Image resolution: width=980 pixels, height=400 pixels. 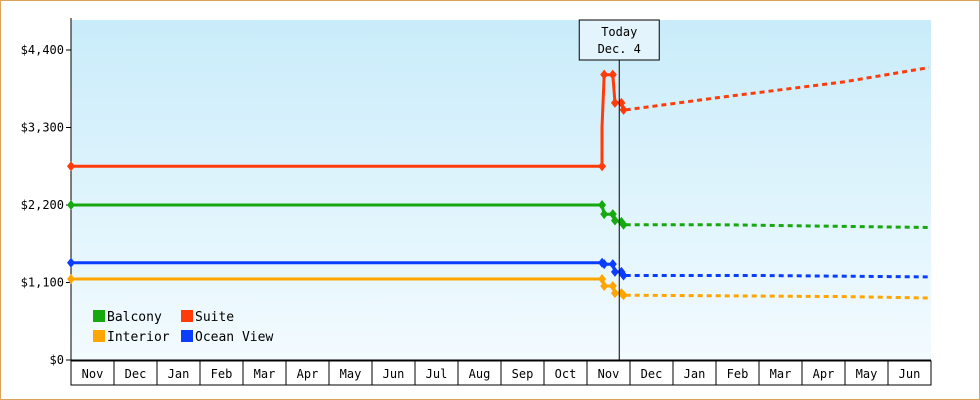 What do you see at coordinates (480, 374) in the screenshot?
I see `x-tick-label: Aug` at bounding box center [480, 374].